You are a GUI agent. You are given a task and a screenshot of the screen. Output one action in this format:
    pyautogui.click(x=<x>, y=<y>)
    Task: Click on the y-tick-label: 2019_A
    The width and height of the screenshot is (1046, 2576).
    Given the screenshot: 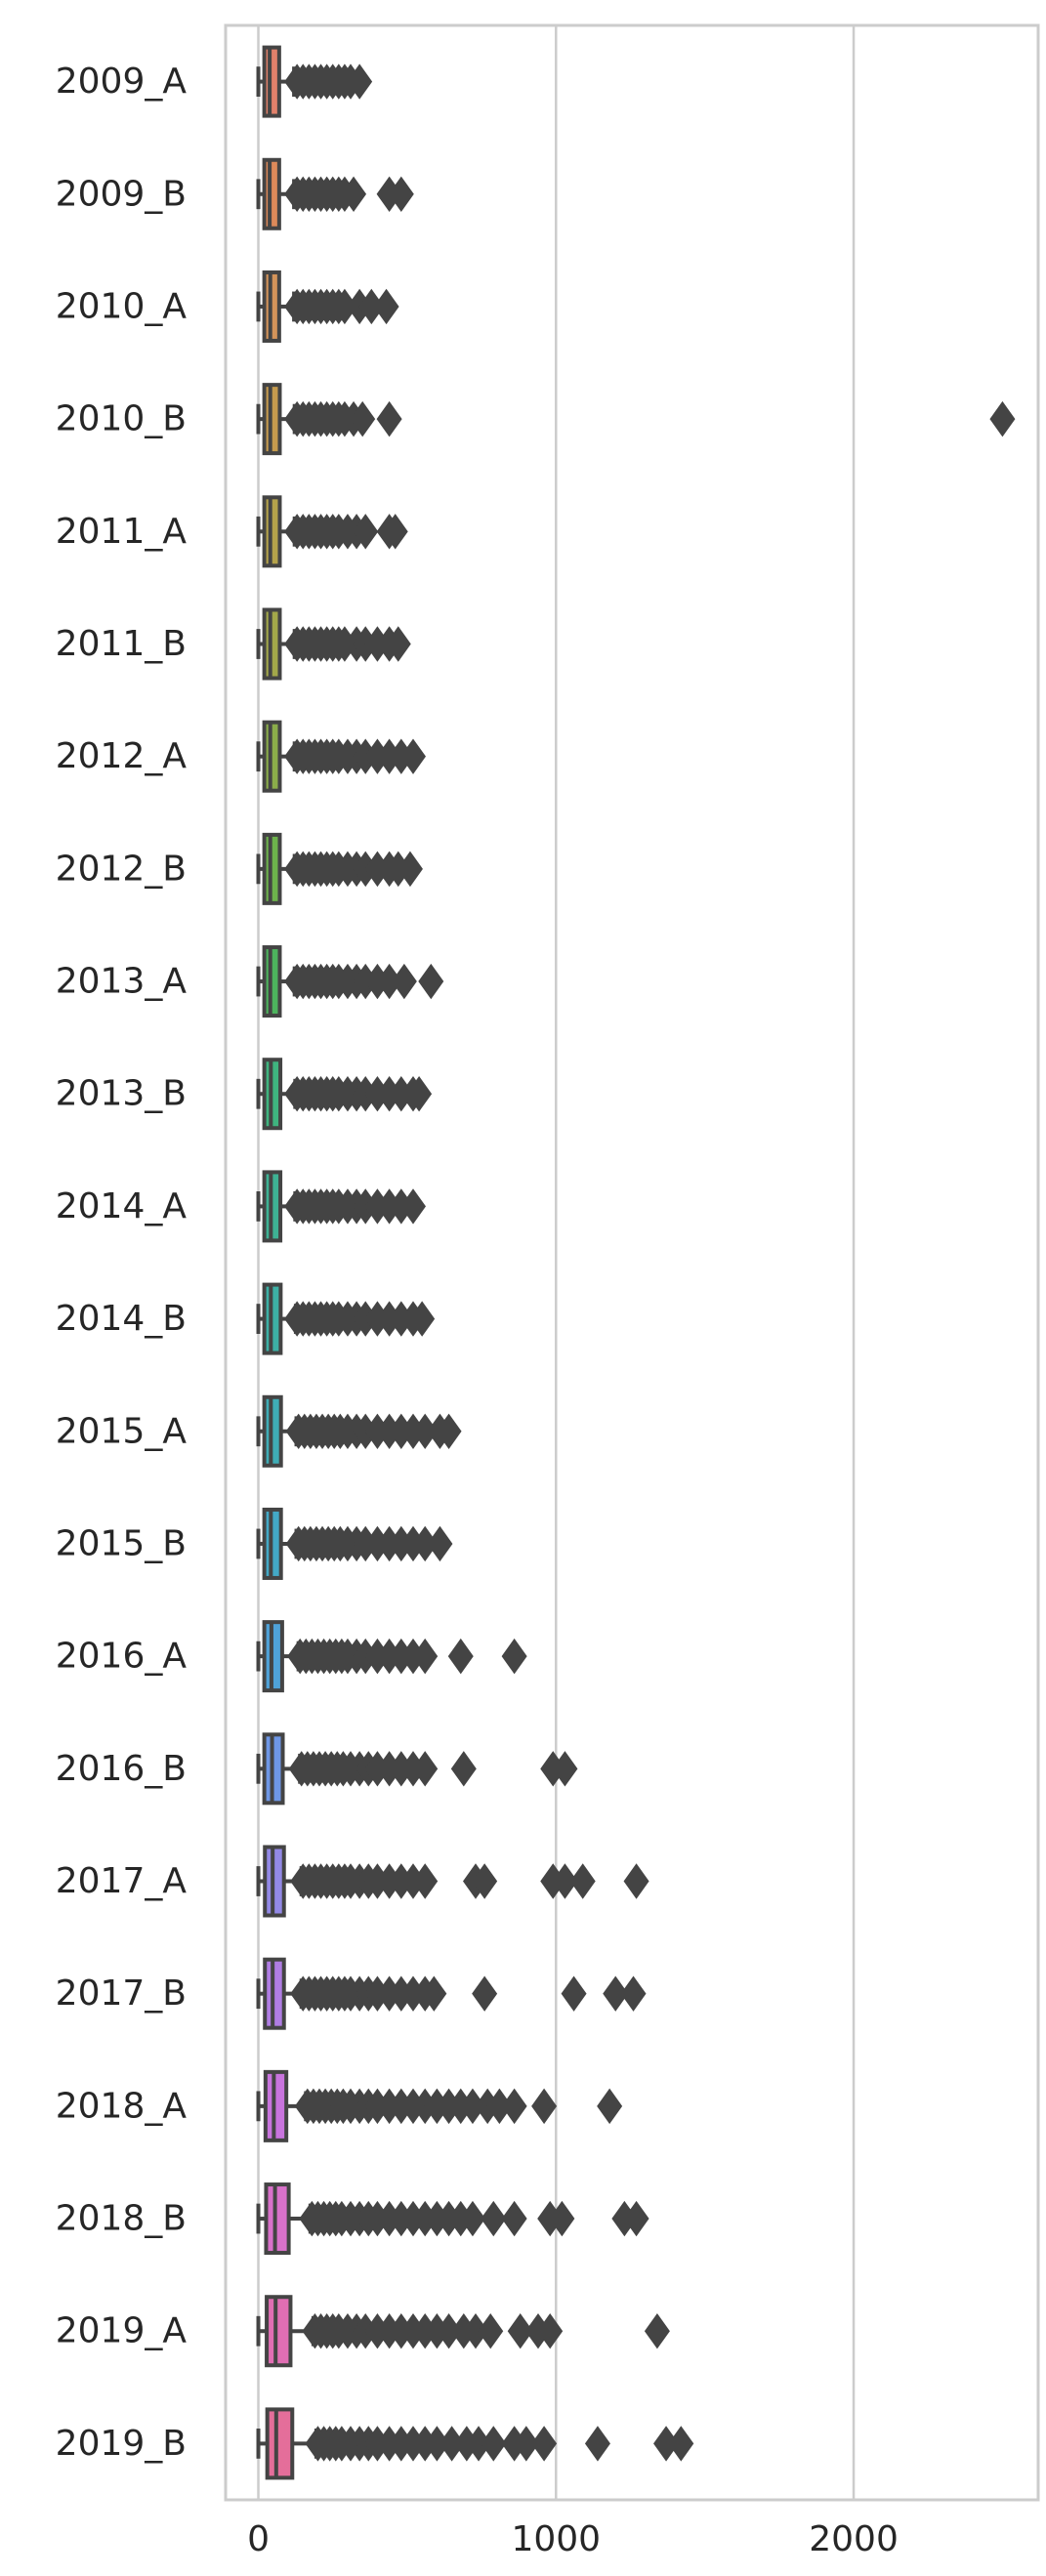 What is the action you would take?
    pyautogui.click(x=122, y=2331)
    